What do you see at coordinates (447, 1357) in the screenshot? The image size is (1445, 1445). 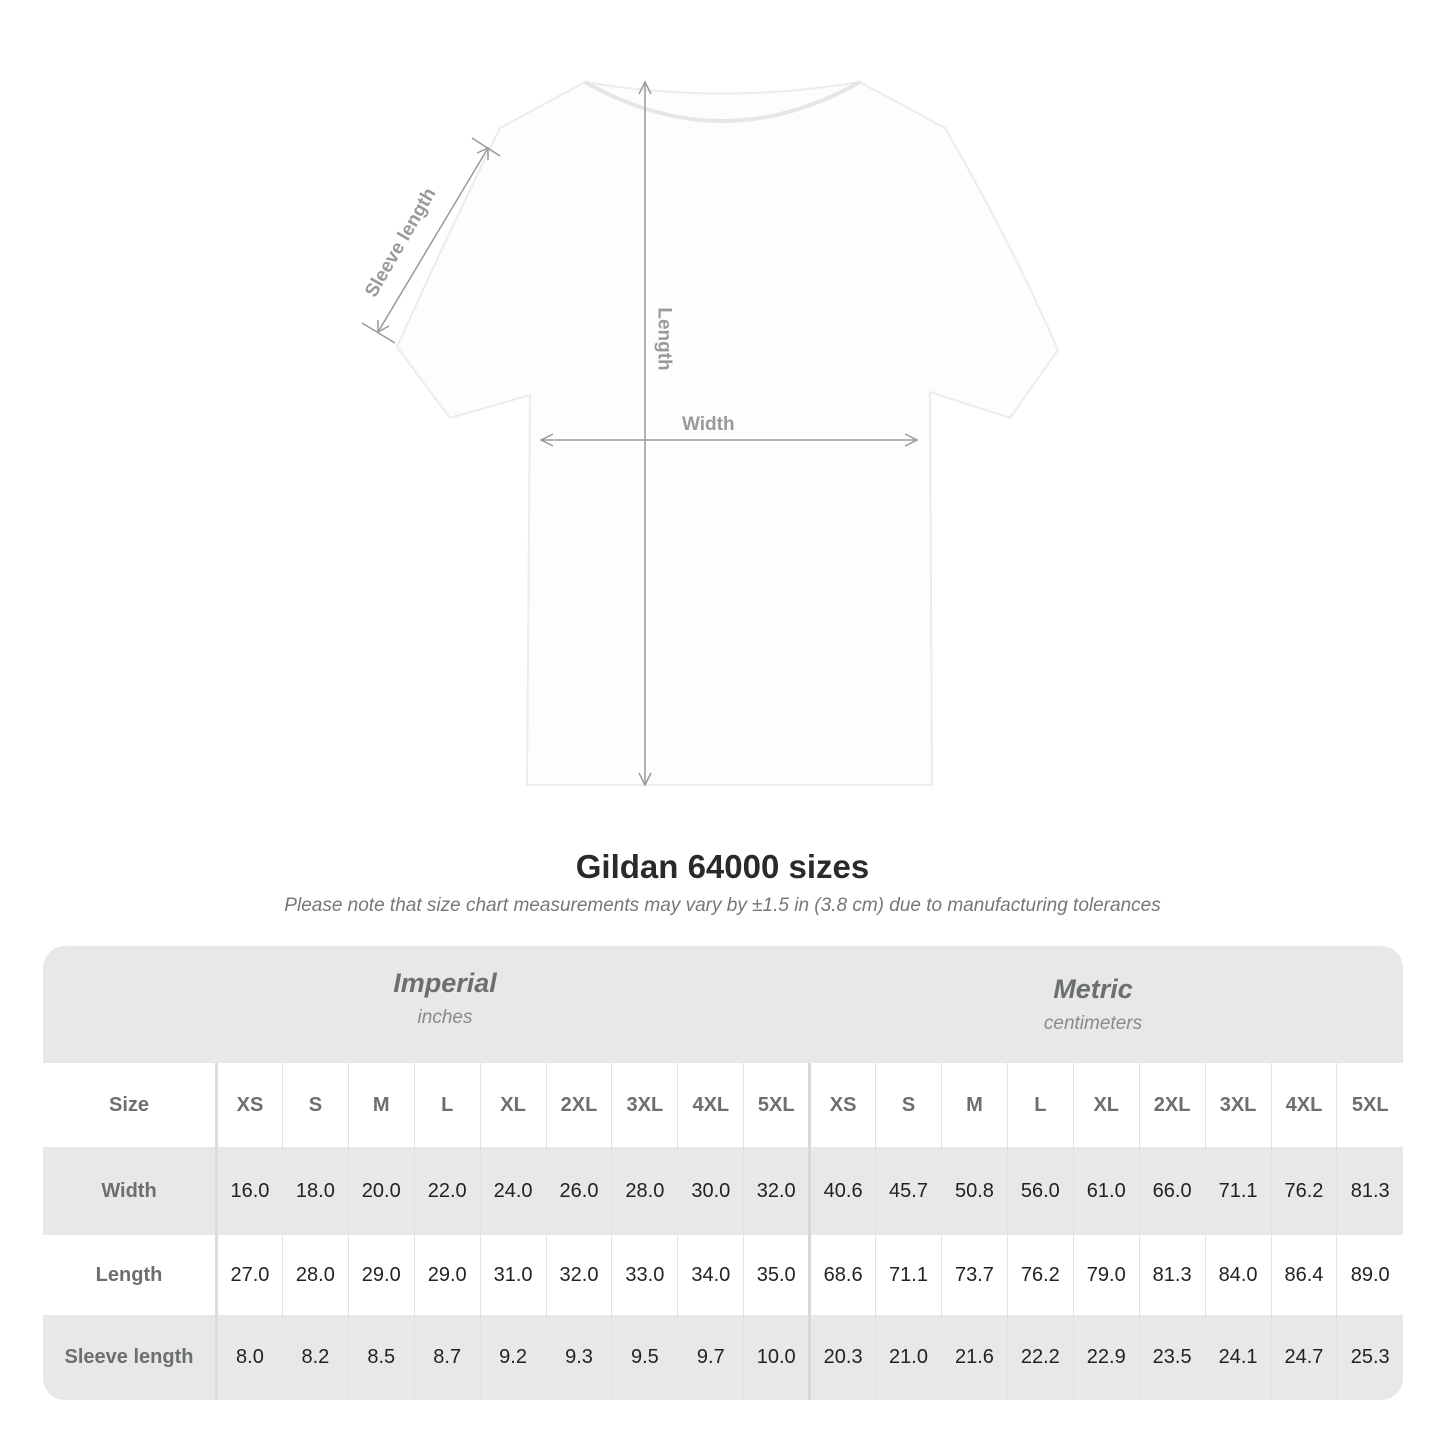 I see `imperial-value-cell: 8.7` at bounding box center [447, 1357].